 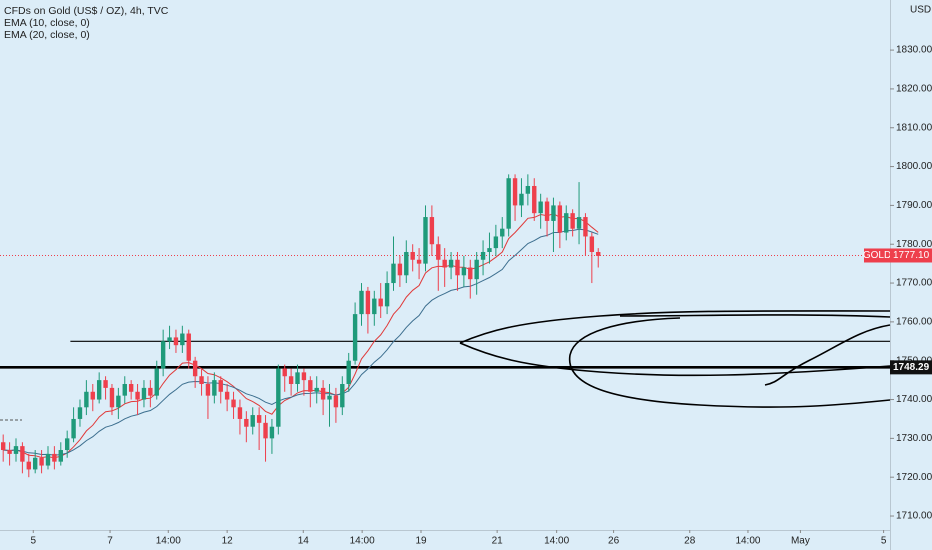 I want to click on symbol-label: GOLD, so click(x=877, y=255).